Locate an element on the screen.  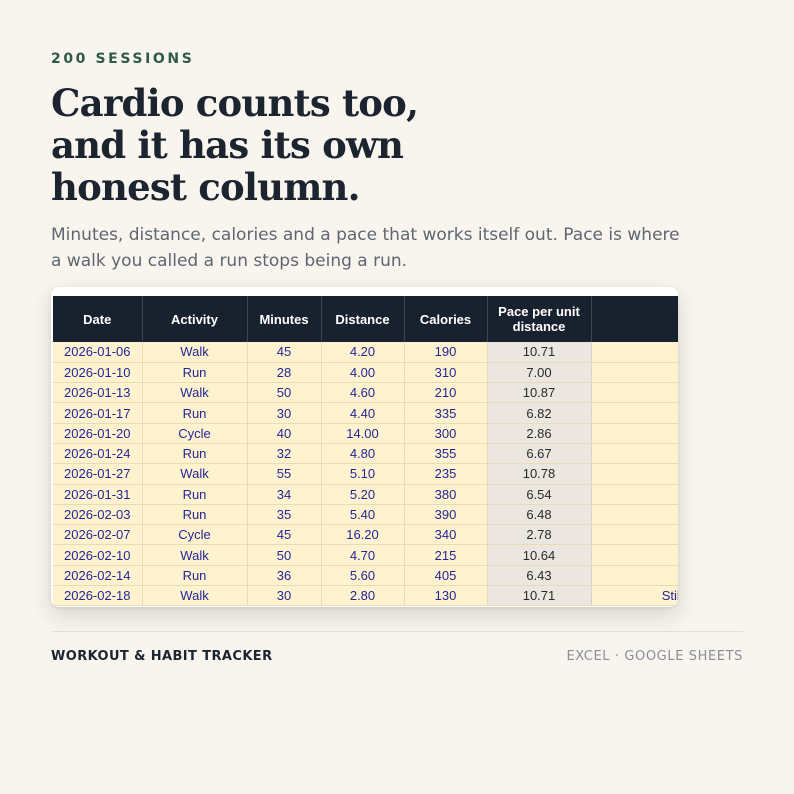
minutes-cell: 32 is located at coordinates (284, 454).